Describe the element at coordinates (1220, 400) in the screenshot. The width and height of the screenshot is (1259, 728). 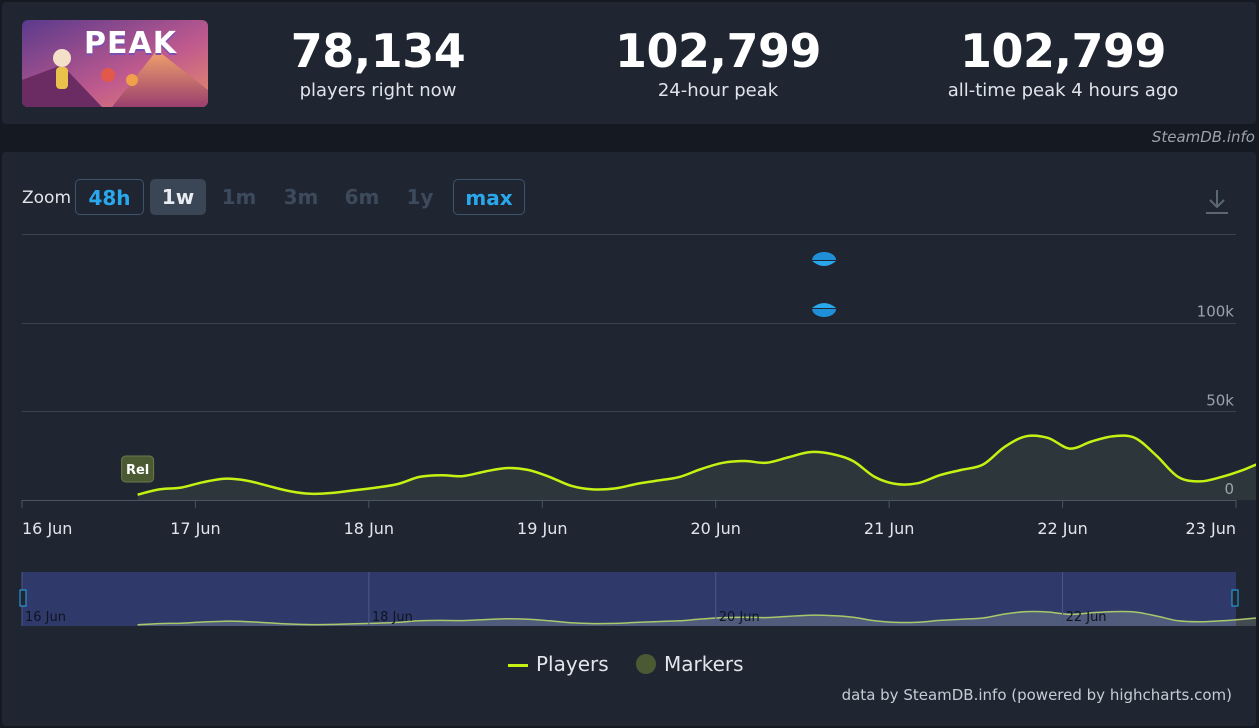
I see `y-tick-label: 50k` at that location.